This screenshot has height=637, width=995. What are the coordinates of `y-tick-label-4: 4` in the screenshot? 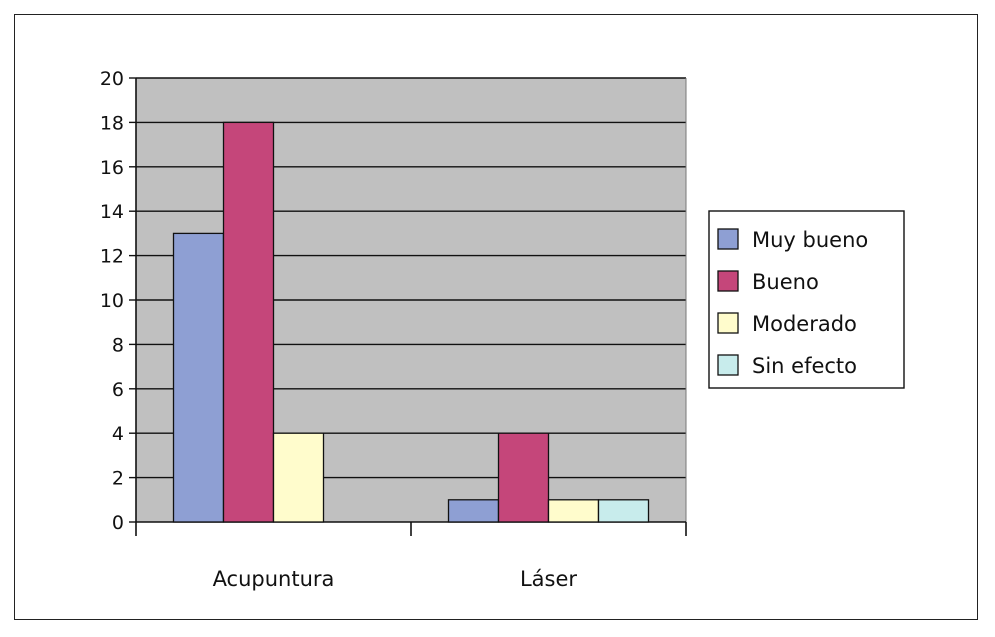 It's located at (118, 434).